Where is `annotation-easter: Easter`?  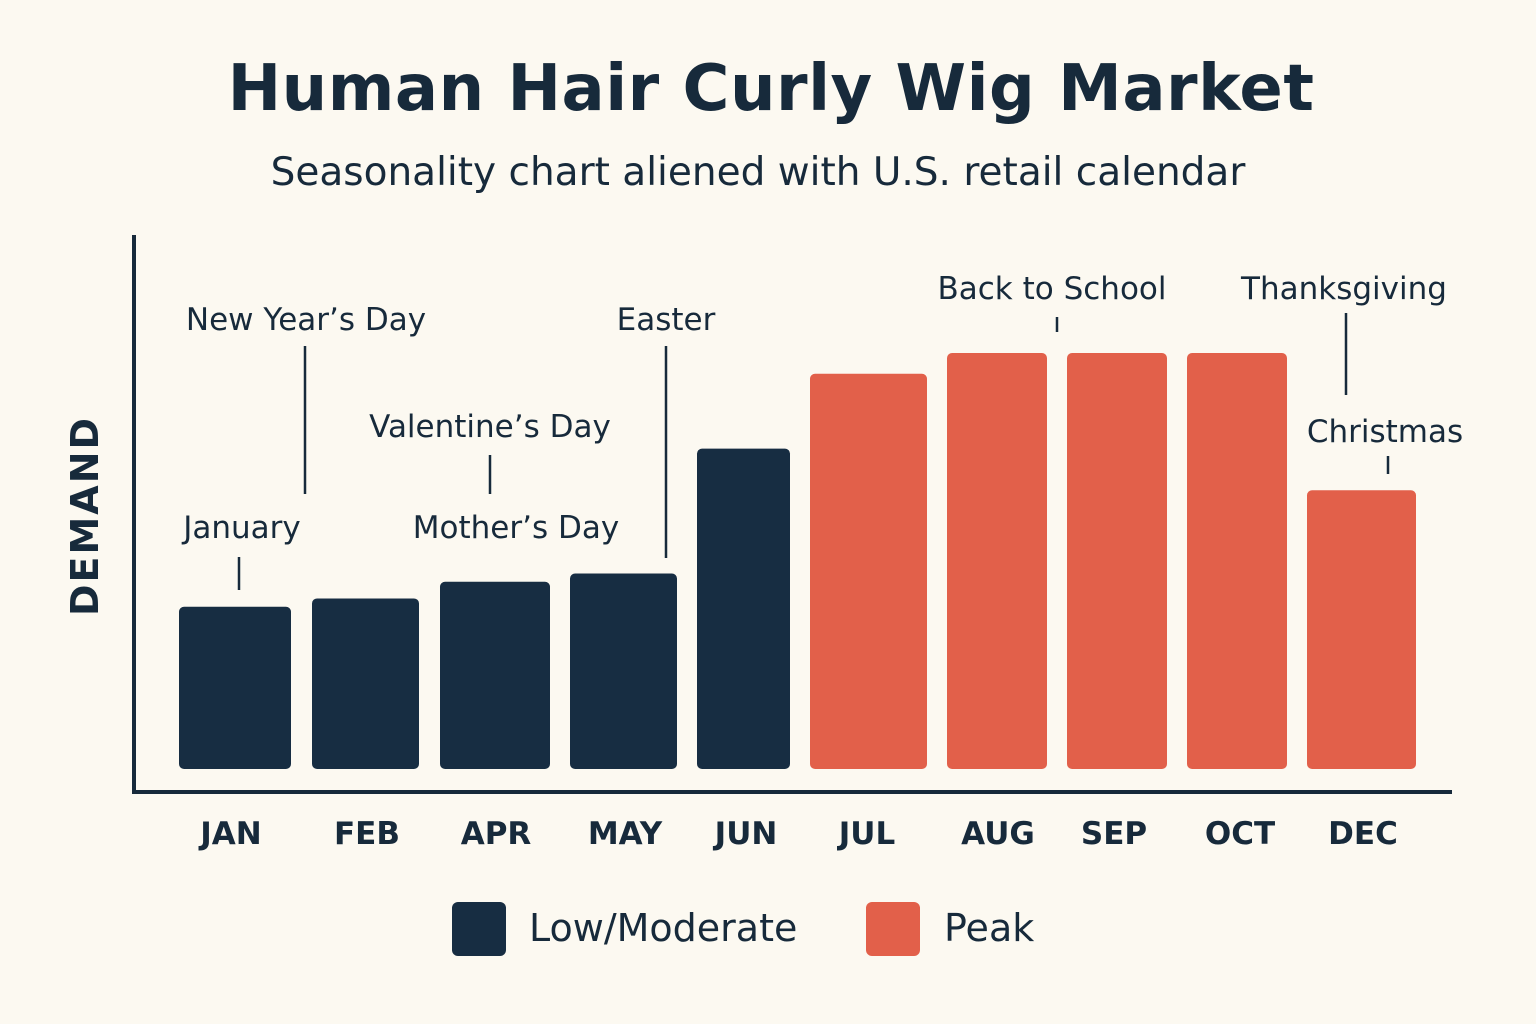 annotation-easter: Easter is located at coordinates (666, 320).